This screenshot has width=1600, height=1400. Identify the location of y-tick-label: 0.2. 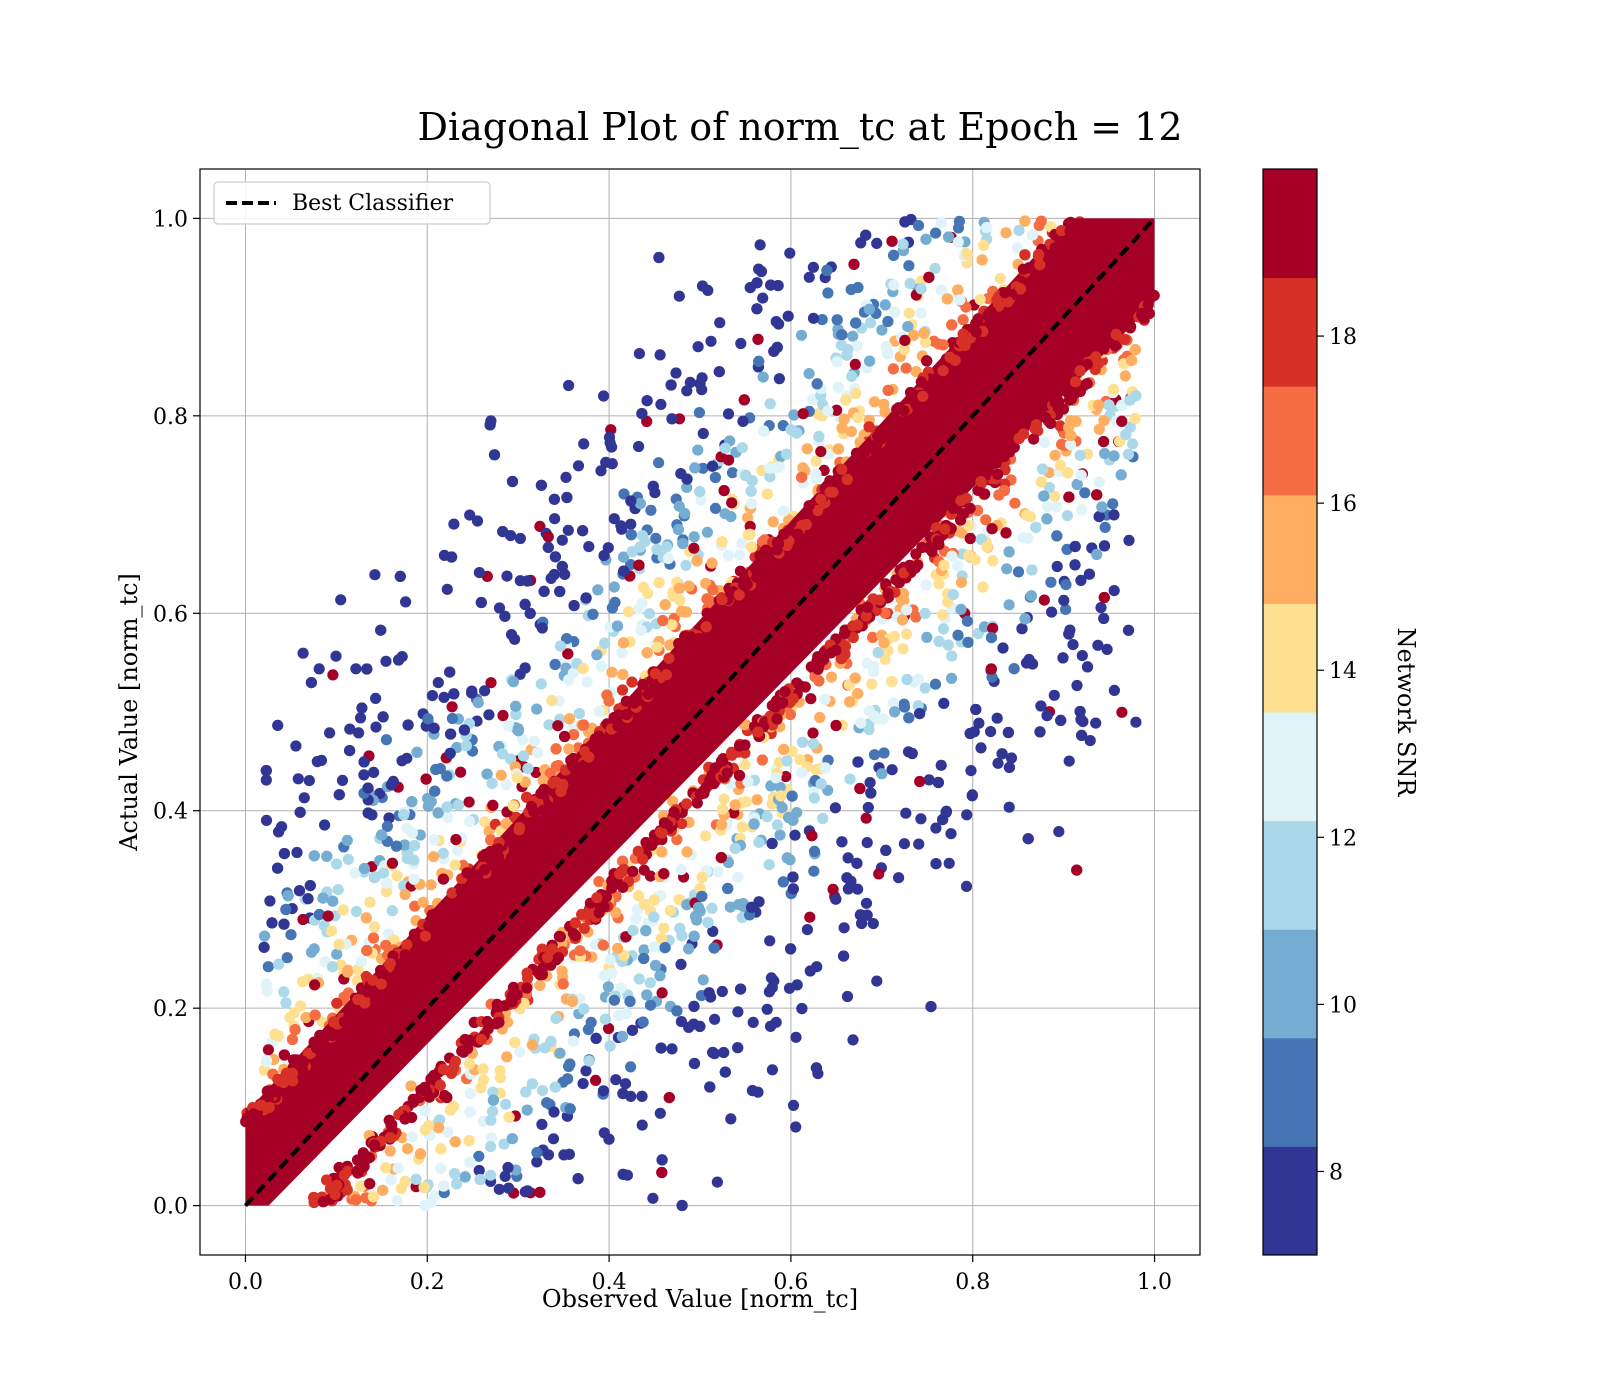
(170, 1009).